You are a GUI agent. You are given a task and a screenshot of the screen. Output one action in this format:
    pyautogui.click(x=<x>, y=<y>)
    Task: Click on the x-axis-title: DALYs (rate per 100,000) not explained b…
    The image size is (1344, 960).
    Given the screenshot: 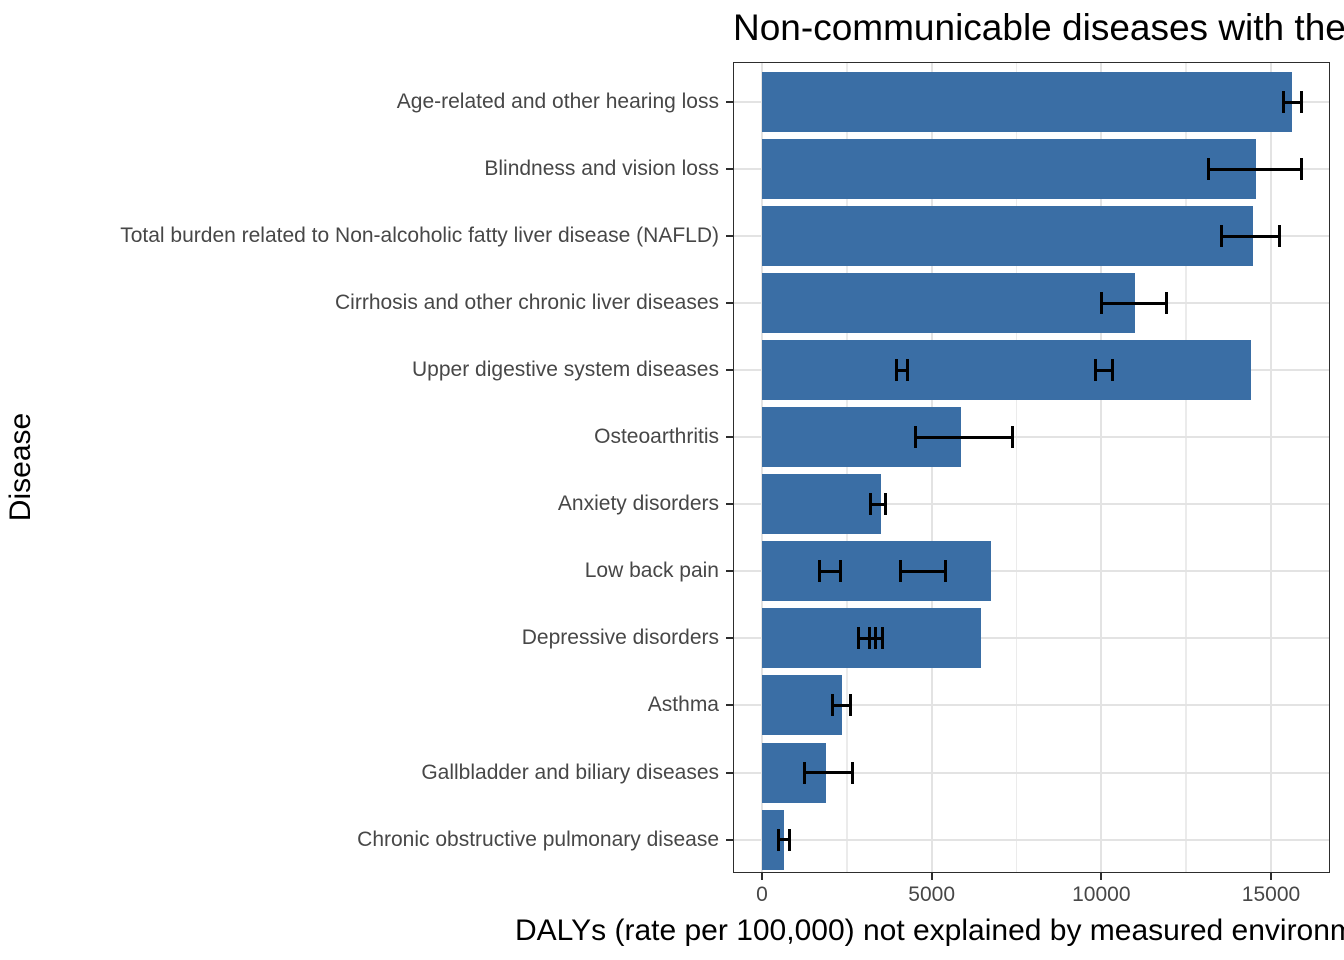 What is the action you would take?
    pyautogui.click(x=929, y=930)
    